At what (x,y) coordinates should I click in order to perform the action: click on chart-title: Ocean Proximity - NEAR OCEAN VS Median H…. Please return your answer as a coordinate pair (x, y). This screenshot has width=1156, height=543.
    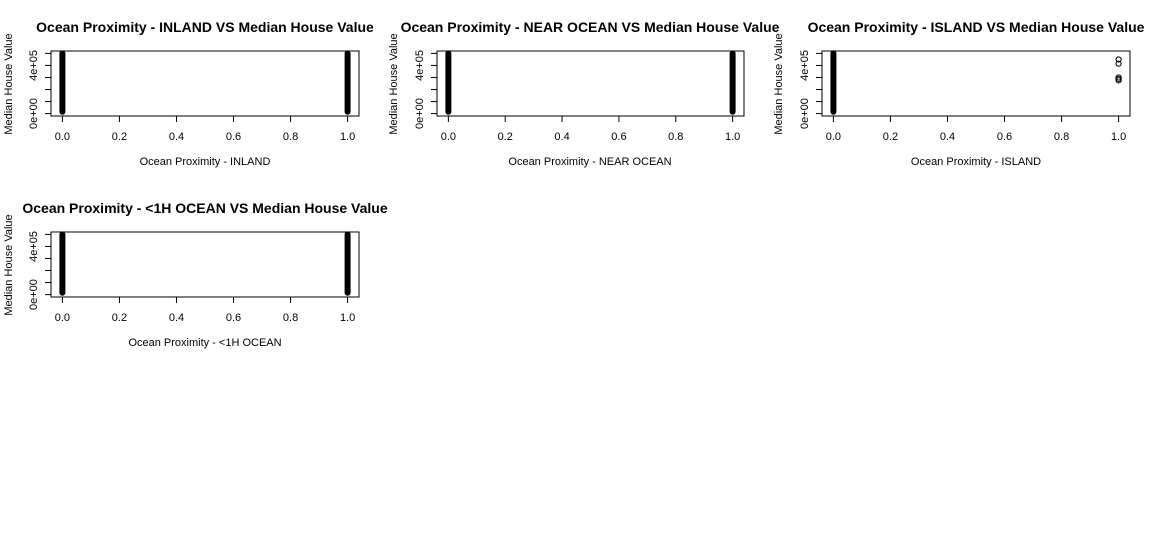
    Looking at the image, I should click on (590, 27).